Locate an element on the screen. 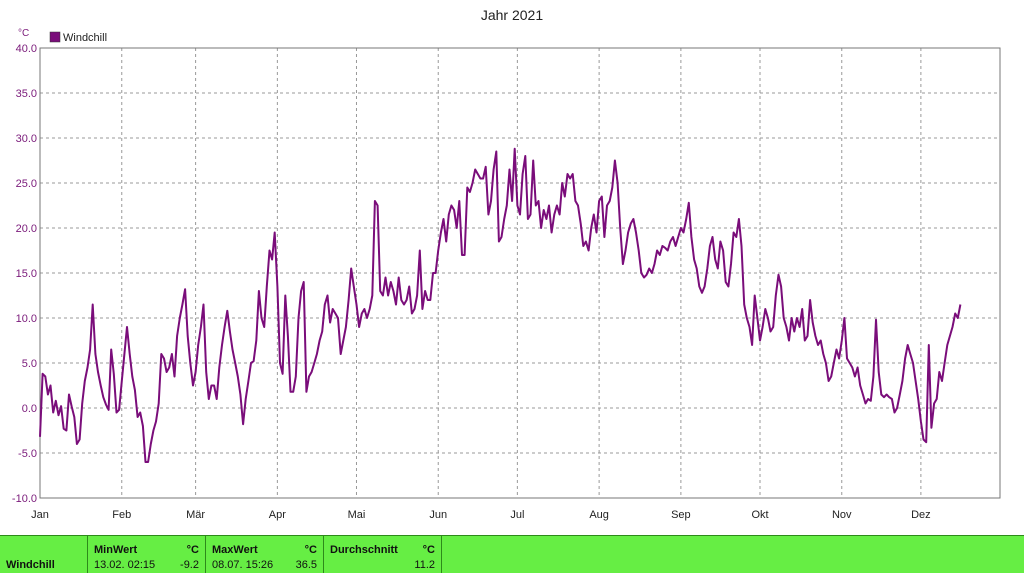 This screenshot has height=573, width=1024. stat-max-unit: °C is located at coordinates (310, 550).